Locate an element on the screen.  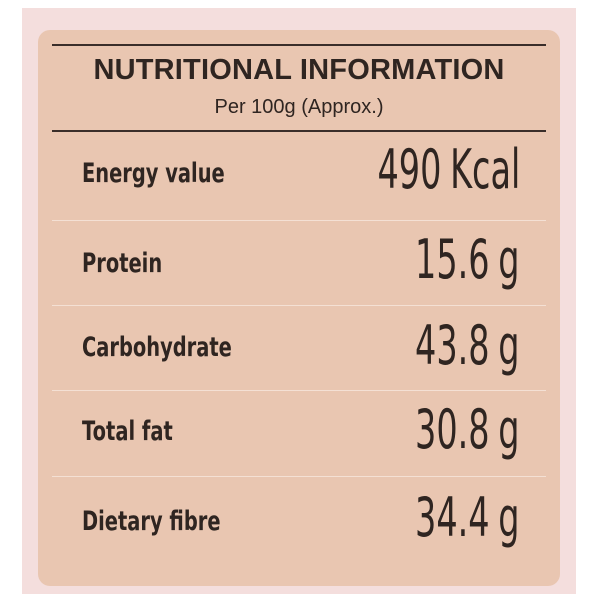
row-label: Carbohydrate is located at coordinates (157, 347).